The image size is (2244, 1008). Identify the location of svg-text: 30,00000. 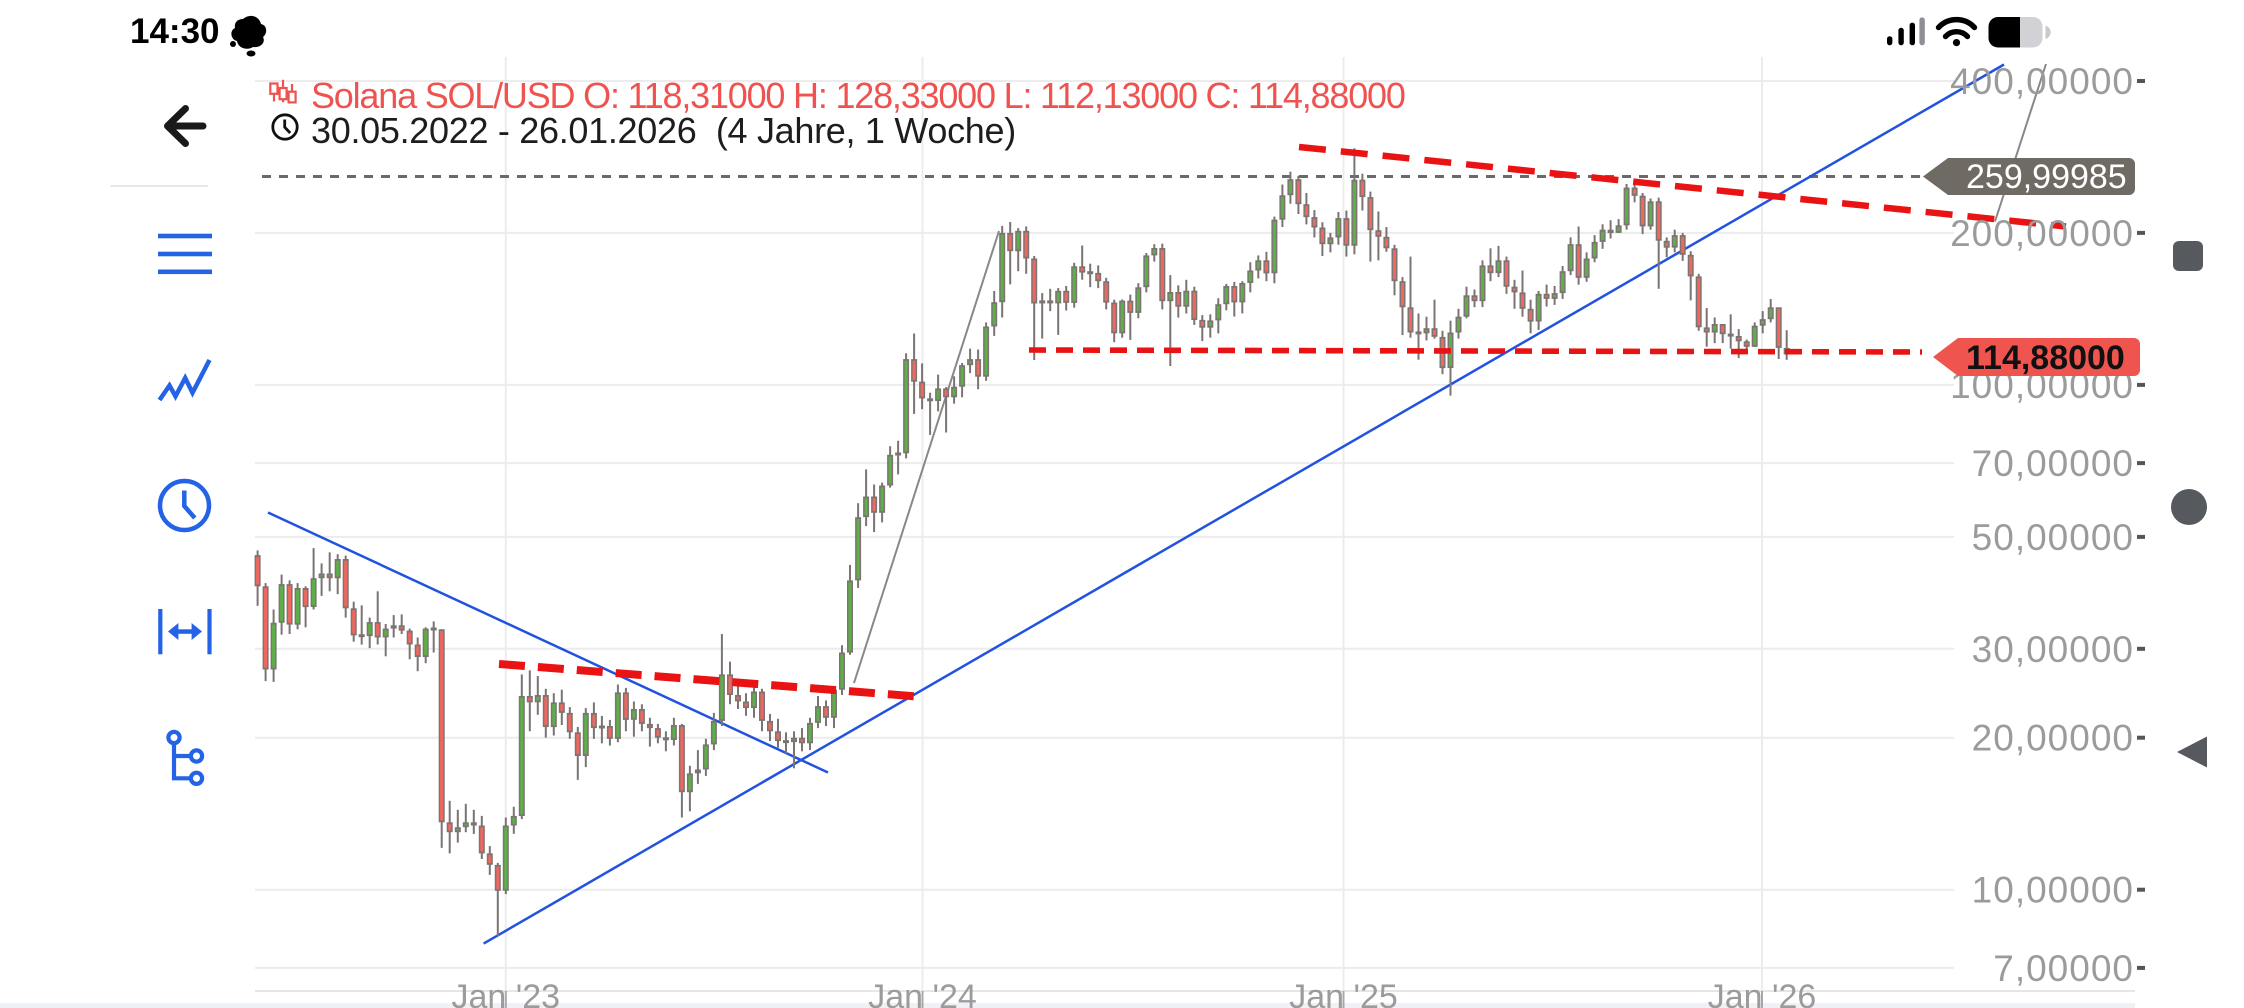
(2053, 649).